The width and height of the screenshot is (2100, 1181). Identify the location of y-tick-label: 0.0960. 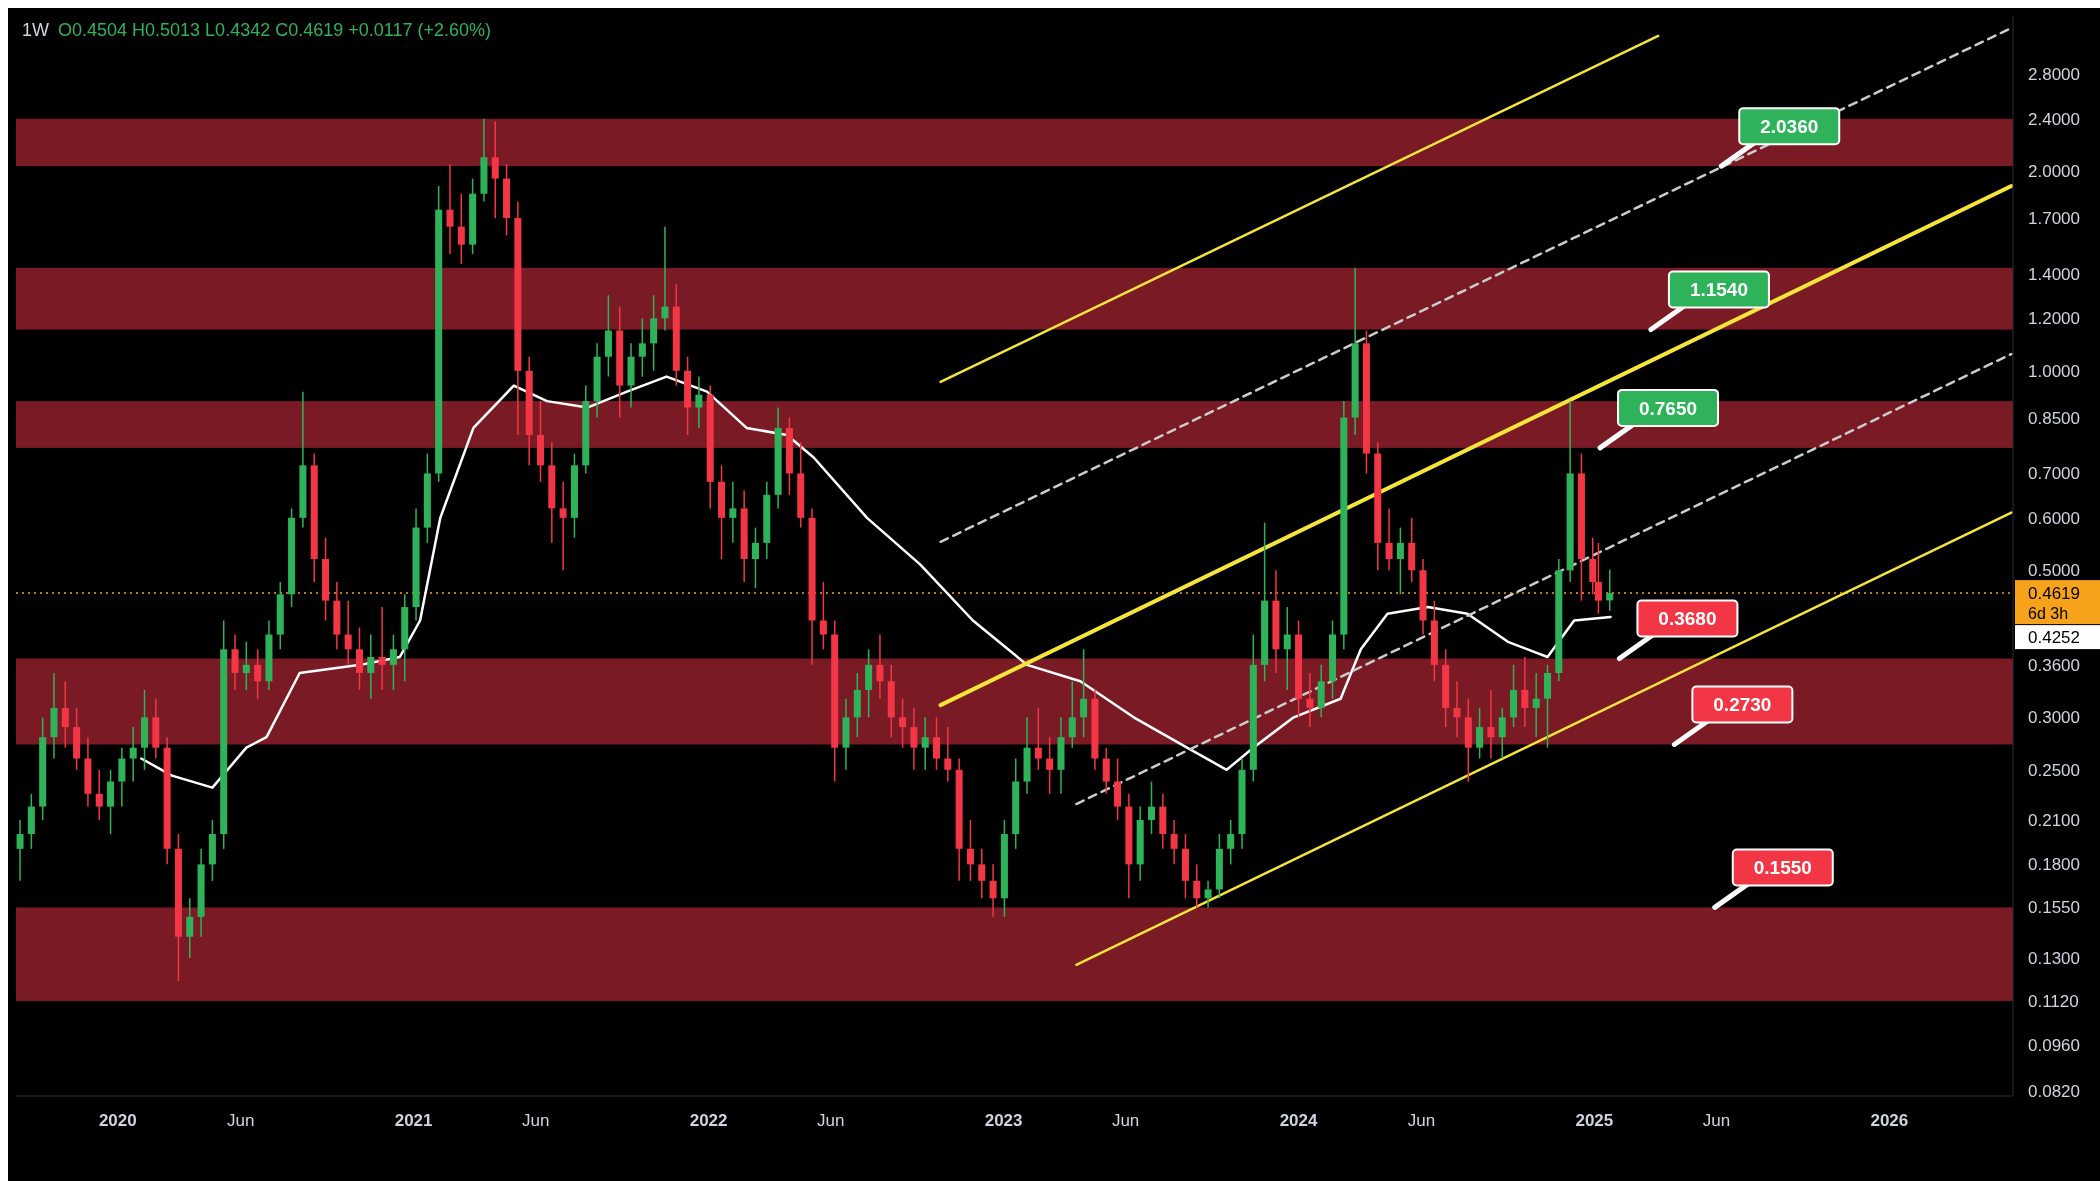
(2054, 1046).